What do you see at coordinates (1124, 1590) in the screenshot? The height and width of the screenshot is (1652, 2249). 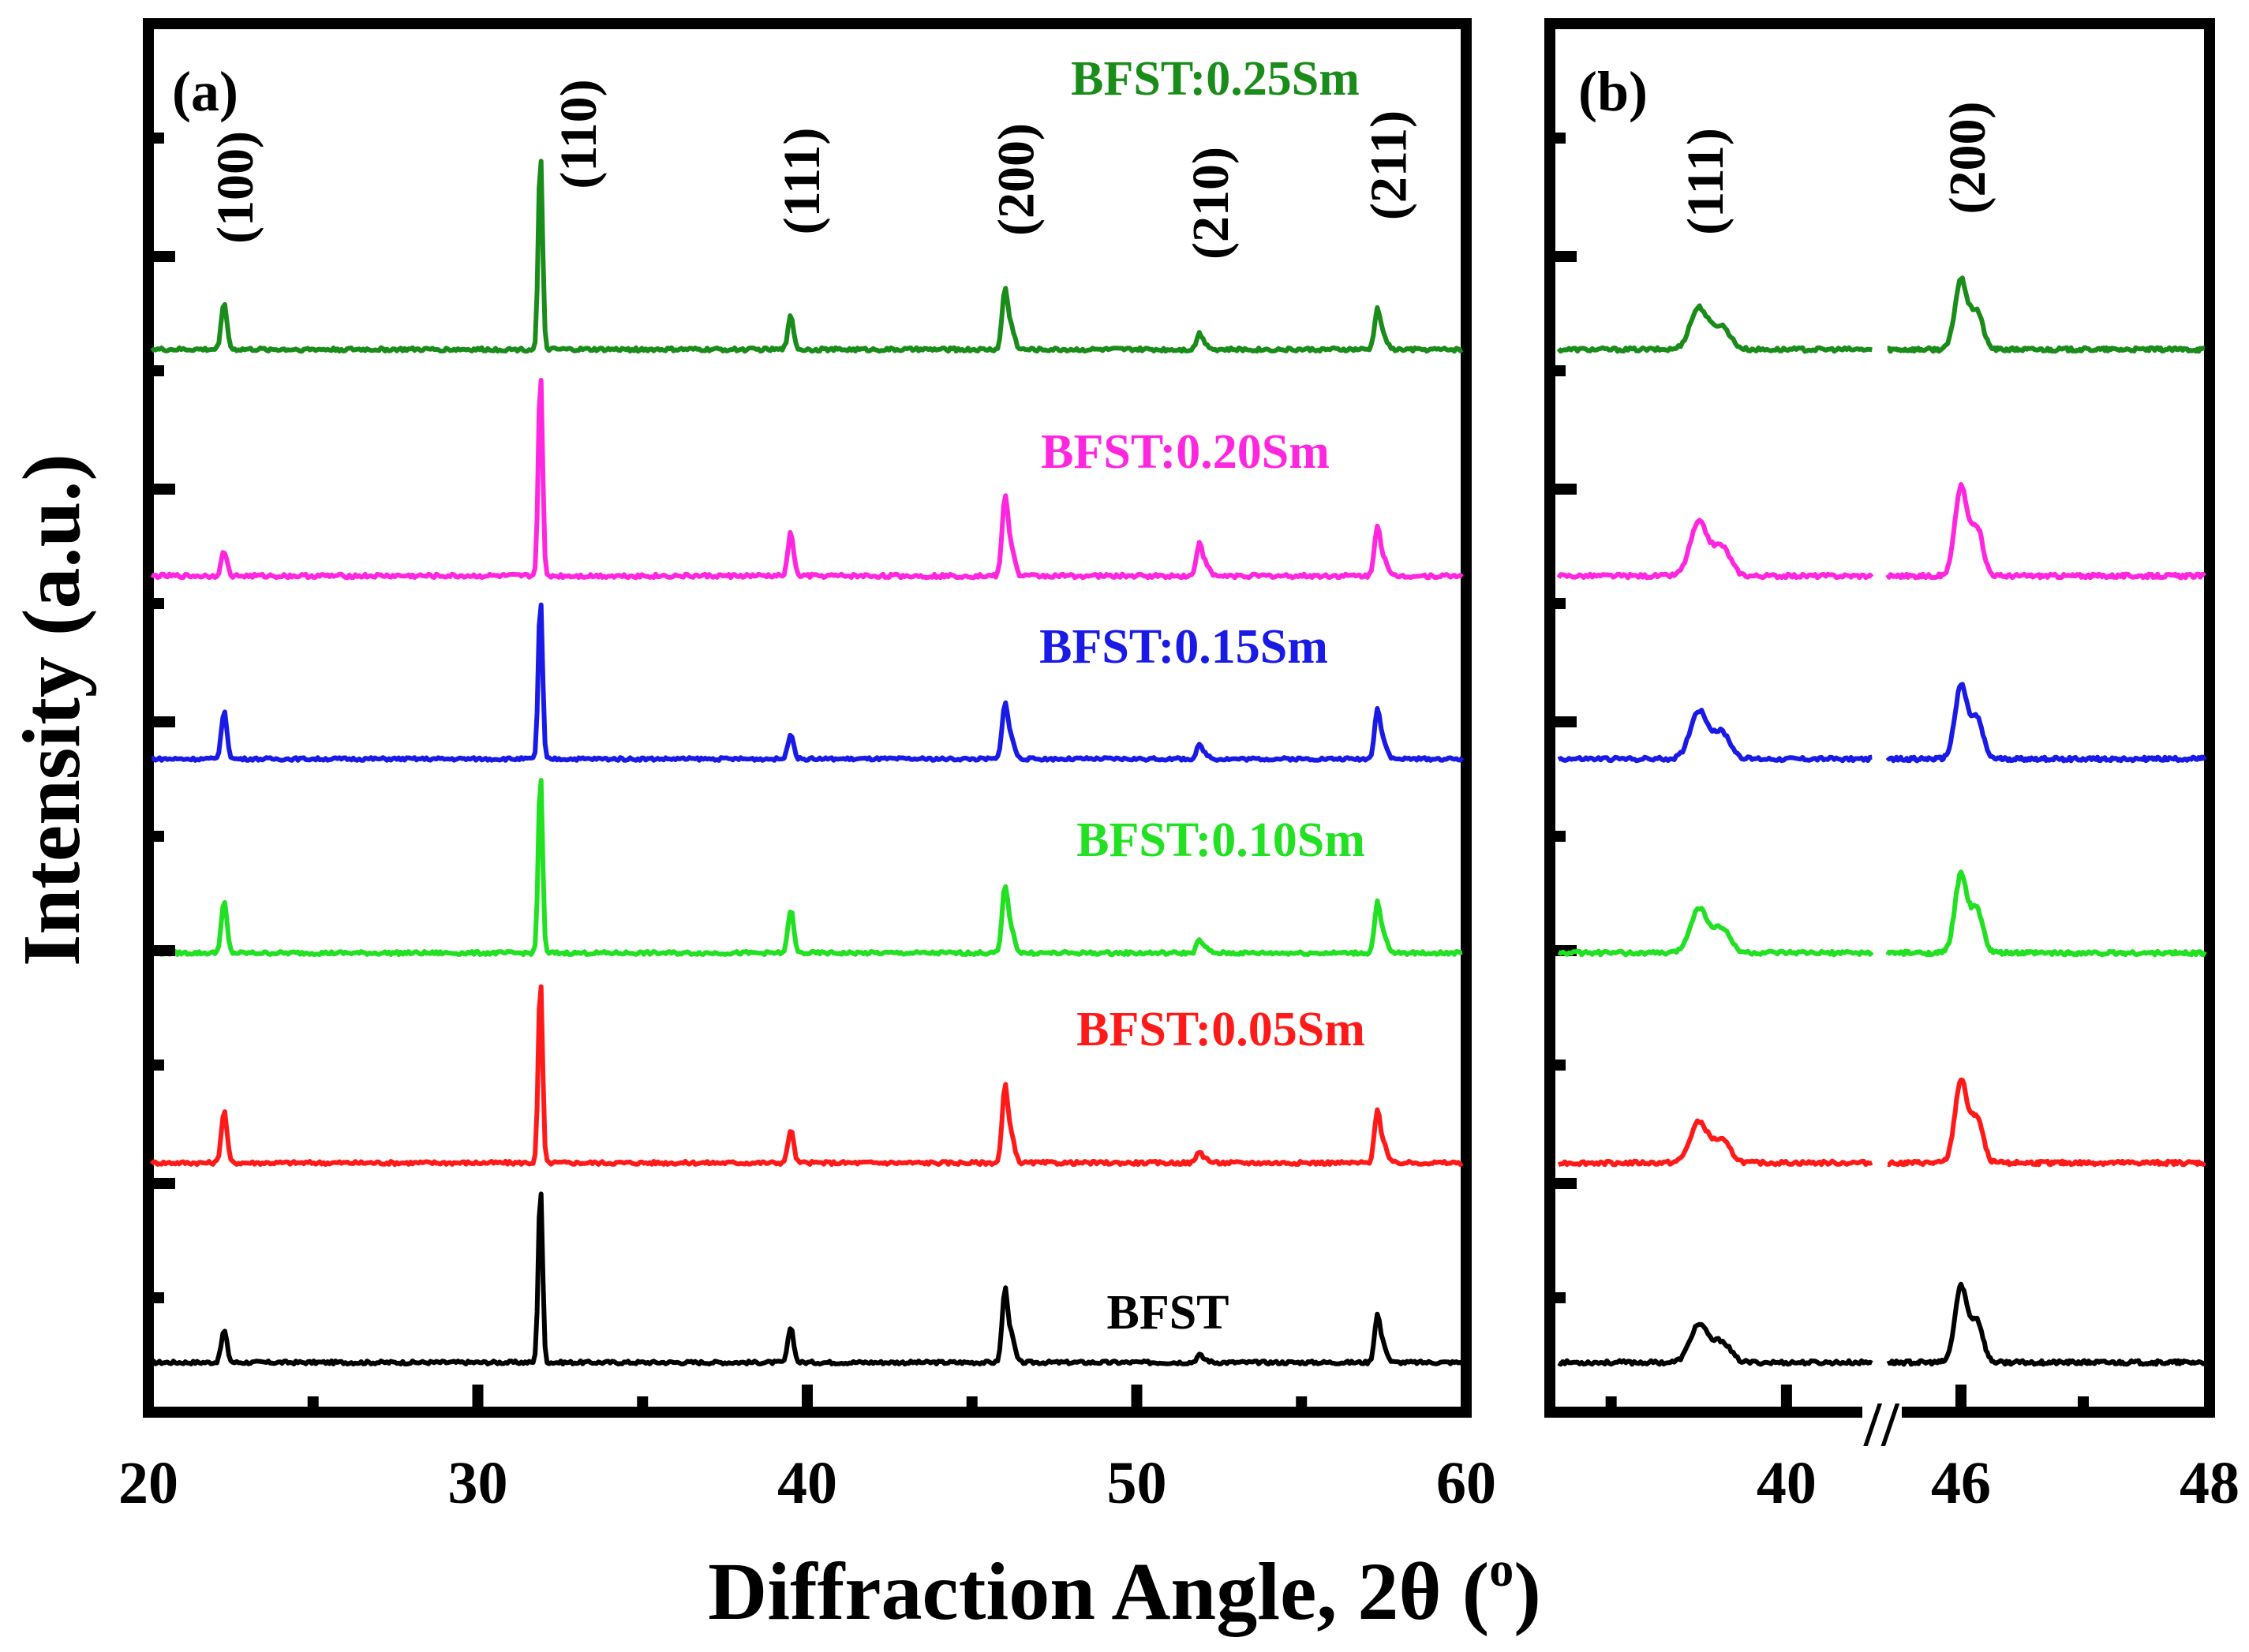 I see `x-axis-title: Diffraction Angle, 2θ (o)` at bounding box center [1124, 1590].